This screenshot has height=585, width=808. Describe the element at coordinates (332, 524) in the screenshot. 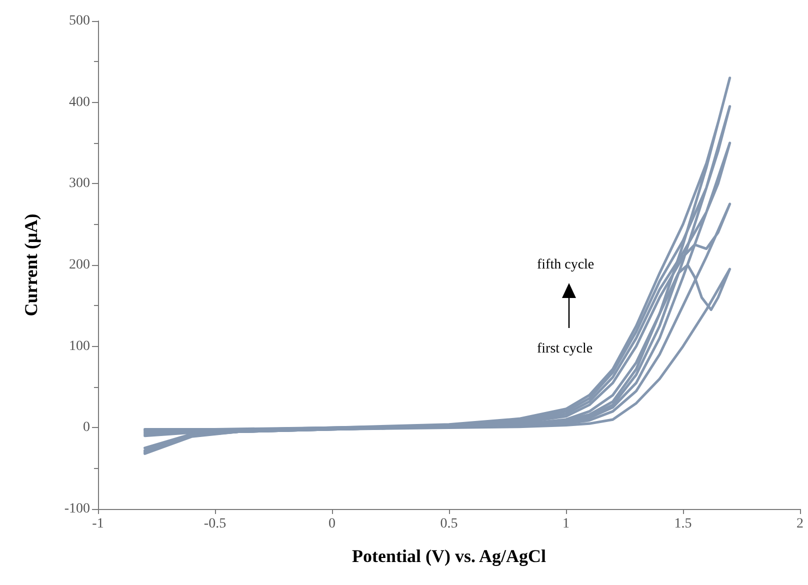

I see `x-tick-label: 0` at that location.